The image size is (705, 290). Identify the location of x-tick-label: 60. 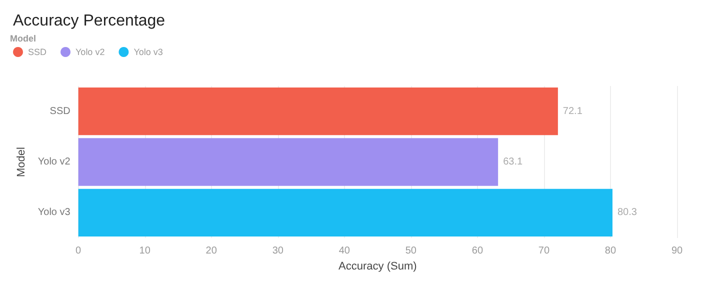
(478, 251).